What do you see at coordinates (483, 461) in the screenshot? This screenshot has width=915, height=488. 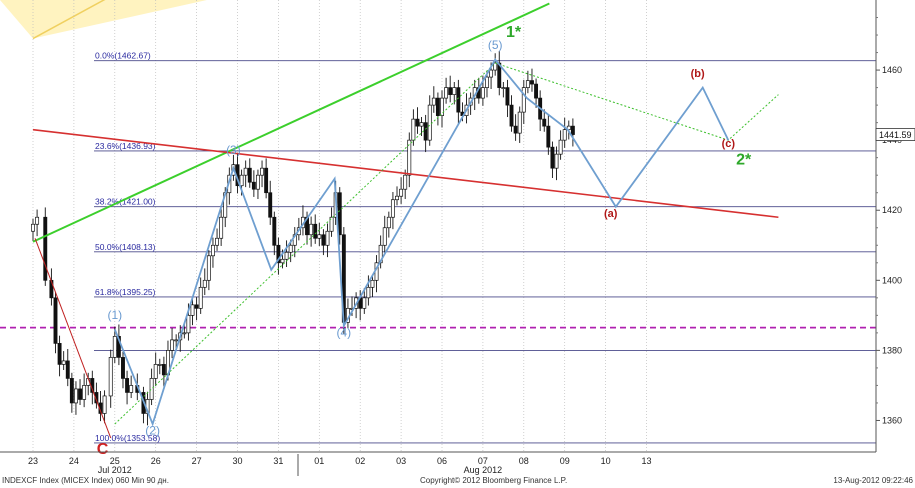 I see `x-tick-label: 07` at bounding box center [483, 461].